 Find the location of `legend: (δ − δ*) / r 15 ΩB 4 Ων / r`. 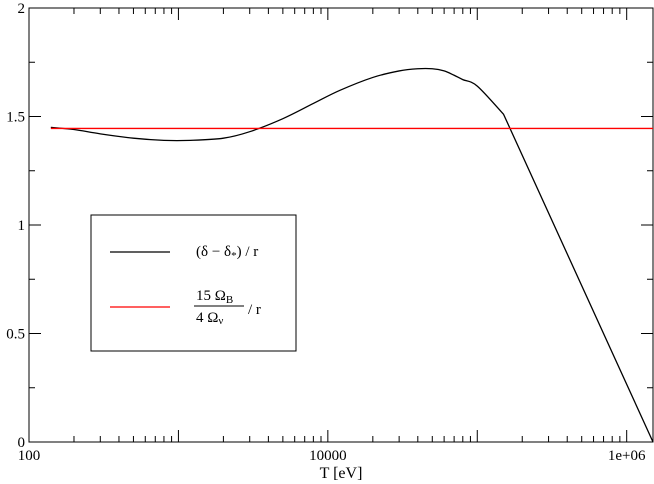

legend: (δ − δ*) / r 15 ΩB 4 Ων / r is located at coordinates (193, 283).